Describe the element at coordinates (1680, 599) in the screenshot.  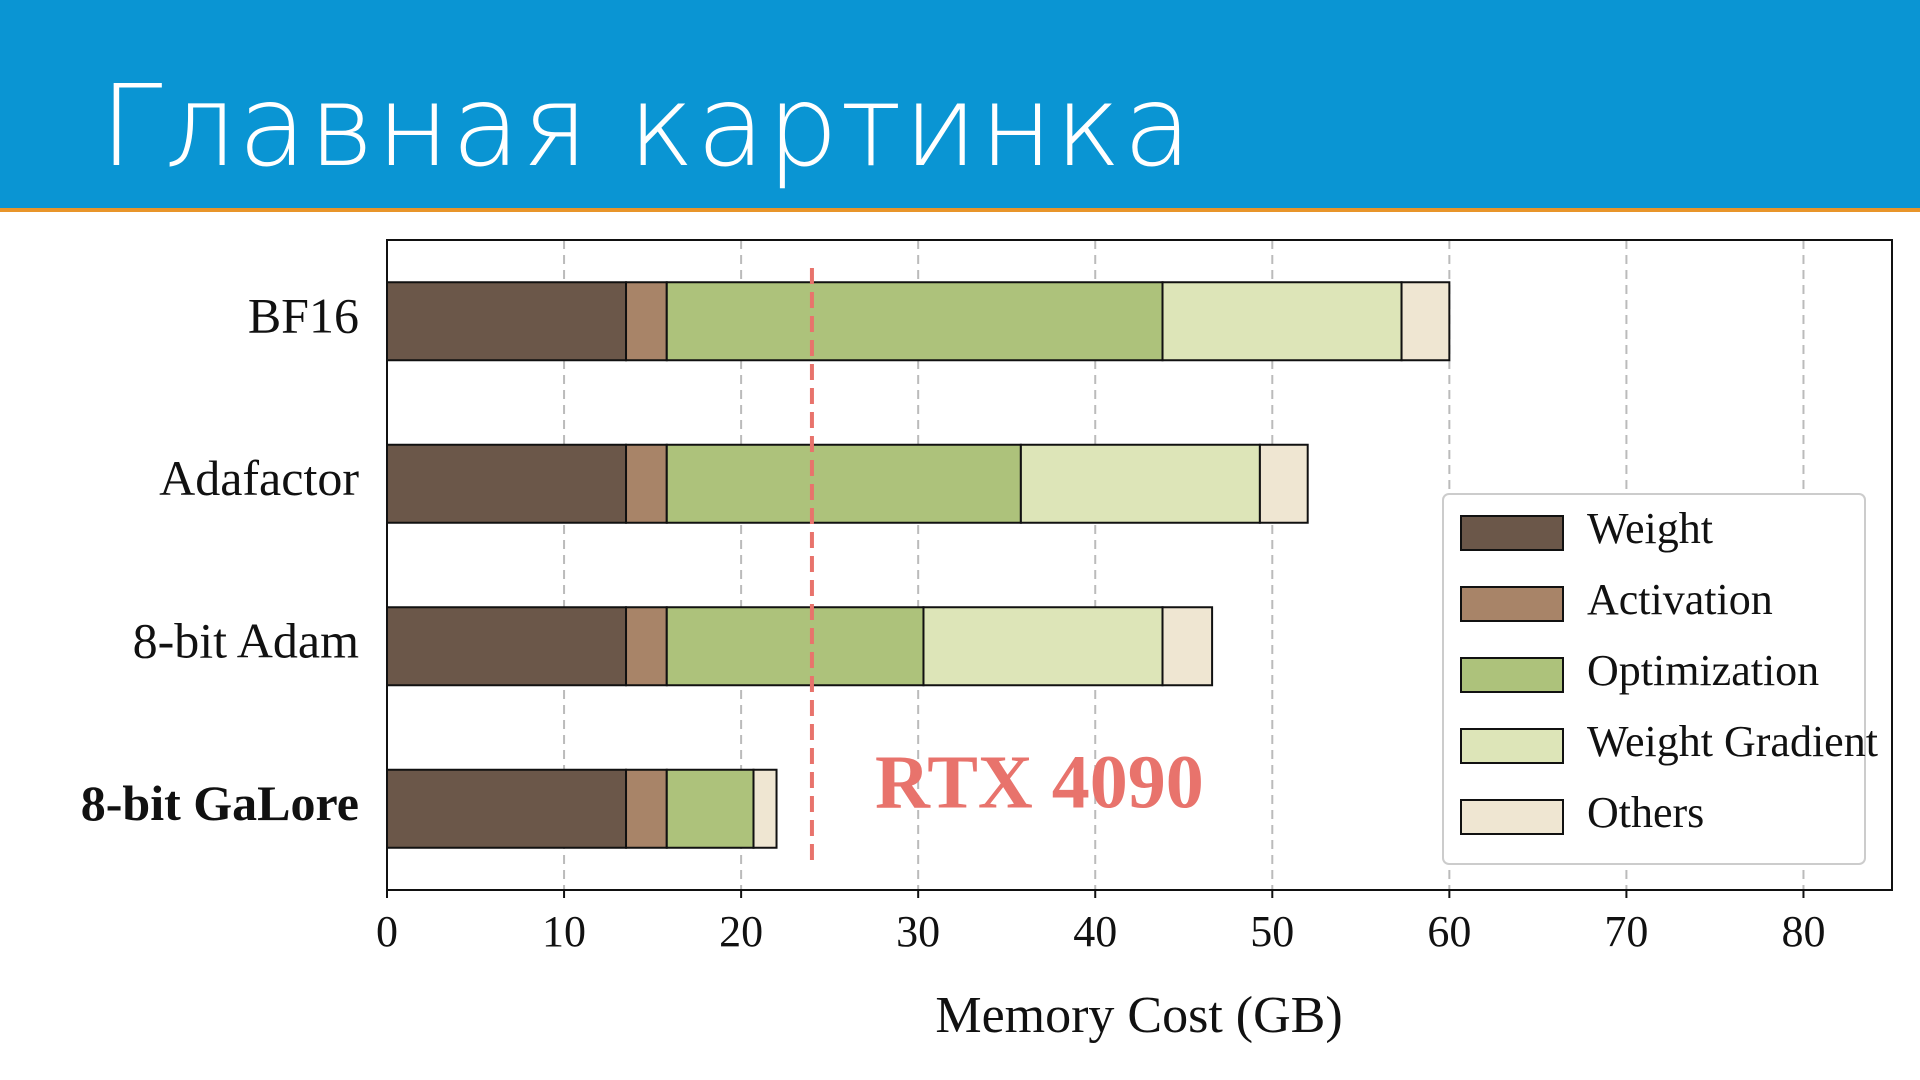
I see `legend-label: Activation` at that location.